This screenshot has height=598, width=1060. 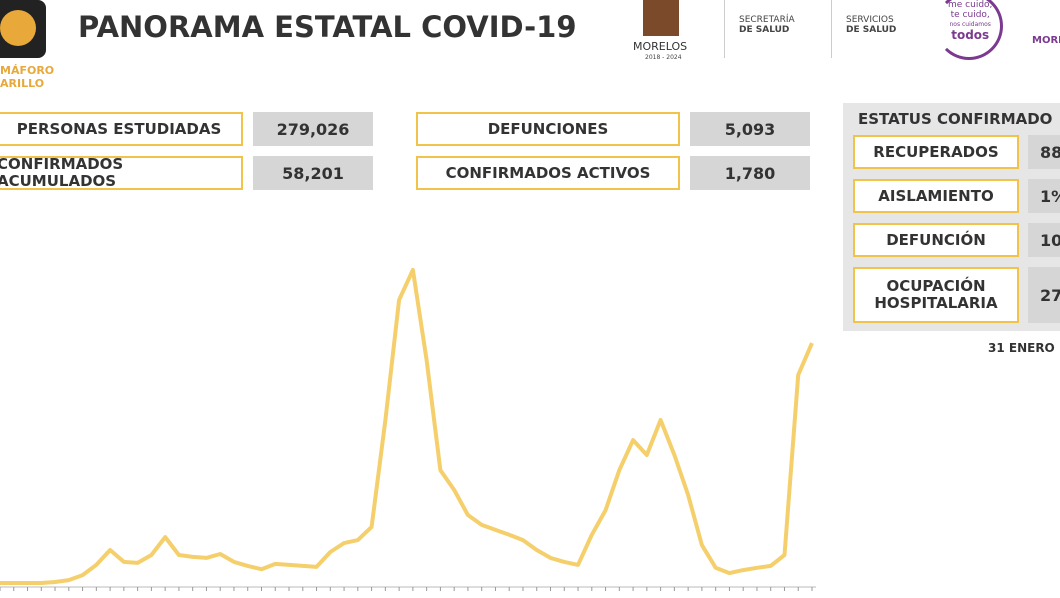 I want to click on state-shield, so click(x=661, y=18).